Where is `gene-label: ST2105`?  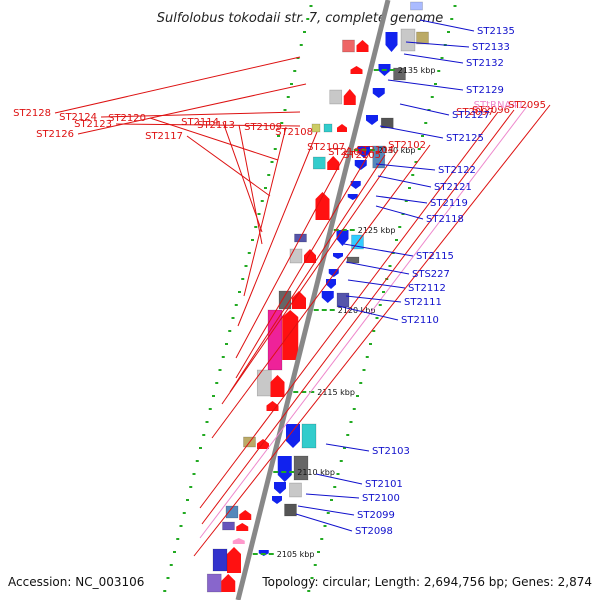 gene-label: ST2105 is located at coordinates (362, 155).